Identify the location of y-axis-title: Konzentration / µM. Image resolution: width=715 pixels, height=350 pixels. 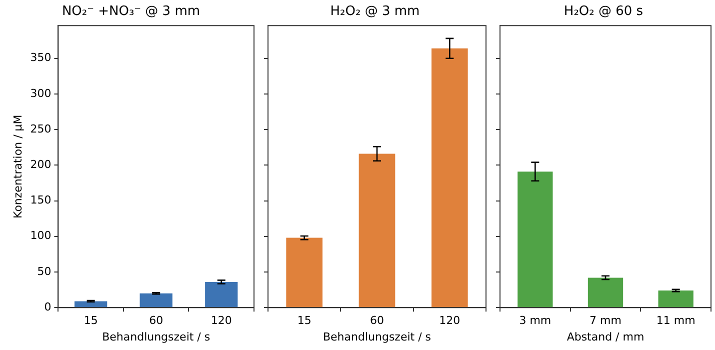
(17, 166).